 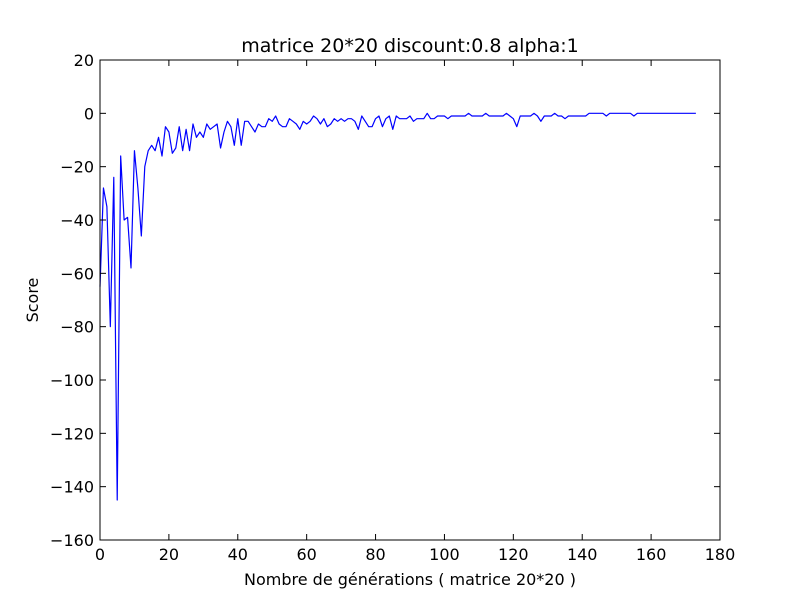 I want to click on x-tick-label: 100, so click(x=444, y=554).